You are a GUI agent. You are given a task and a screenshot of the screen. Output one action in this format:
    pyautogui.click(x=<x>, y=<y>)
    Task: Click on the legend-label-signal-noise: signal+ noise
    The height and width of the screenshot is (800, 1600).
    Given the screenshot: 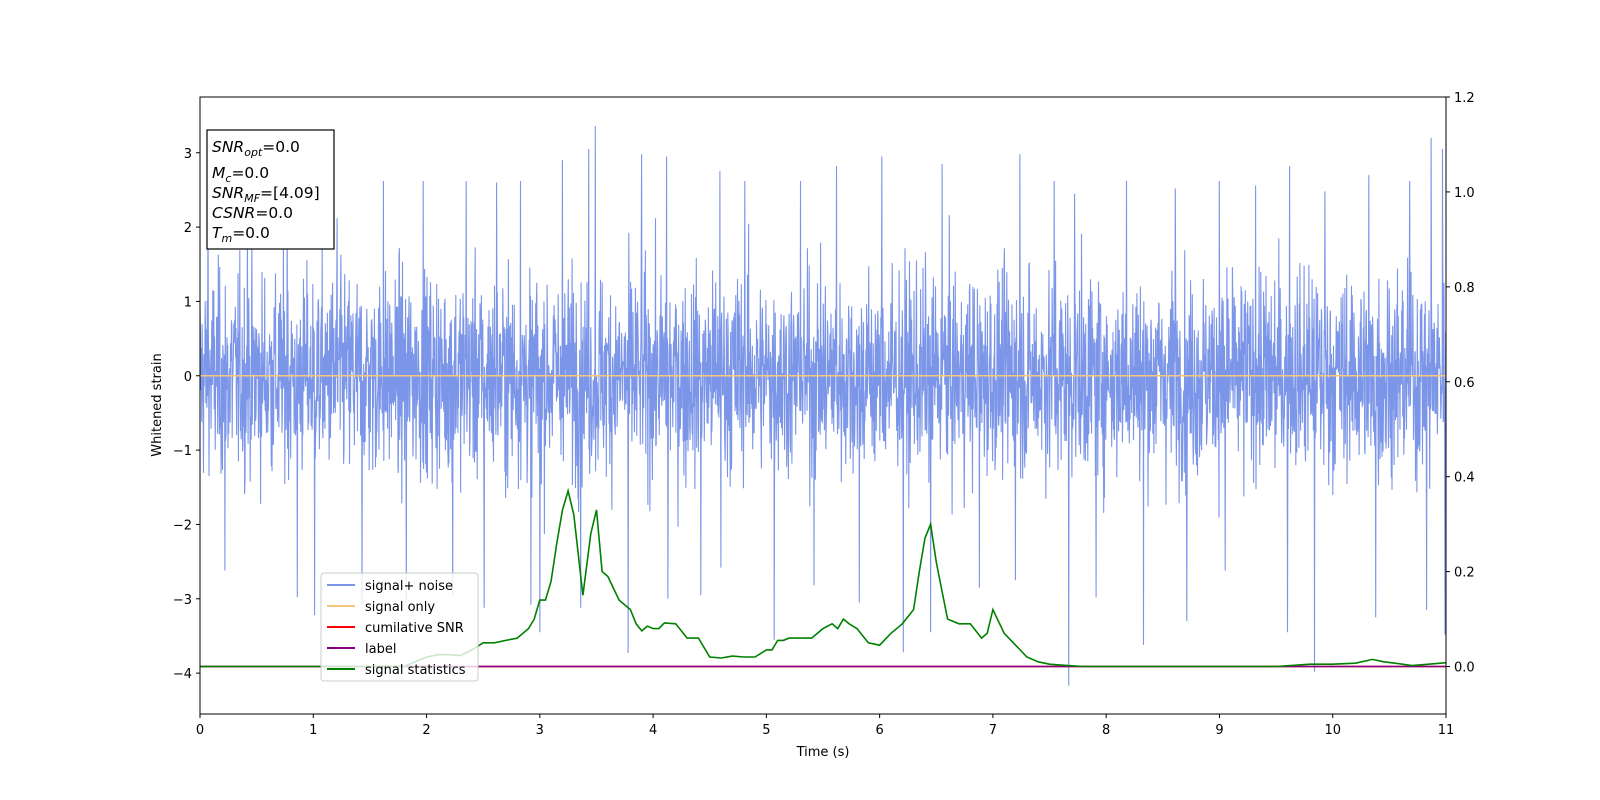 What is the action you would take?
    pyautogui.click(x=409, y=586)
    